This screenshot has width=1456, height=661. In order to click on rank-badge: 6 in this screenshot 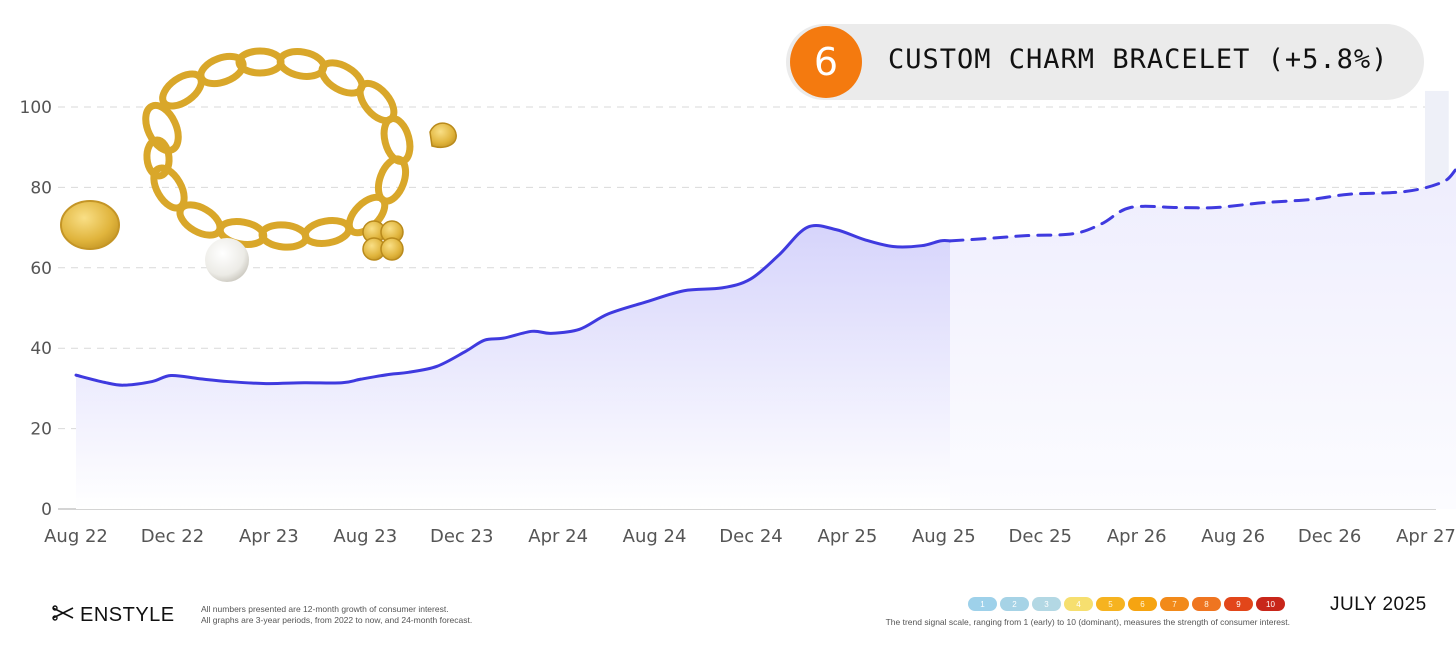, I will do `click(826, 62)`.